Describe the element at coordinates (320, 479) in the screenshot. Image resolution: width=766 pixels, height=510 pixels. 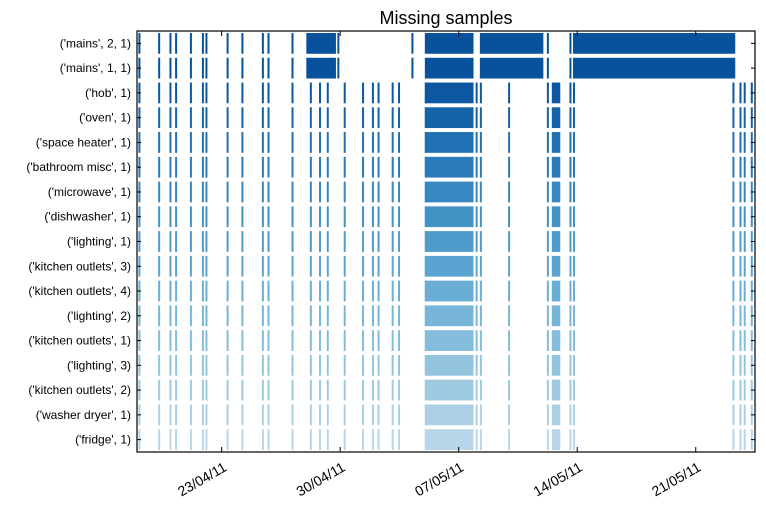
I see `x-tick-label: 30/04/11` at that location.